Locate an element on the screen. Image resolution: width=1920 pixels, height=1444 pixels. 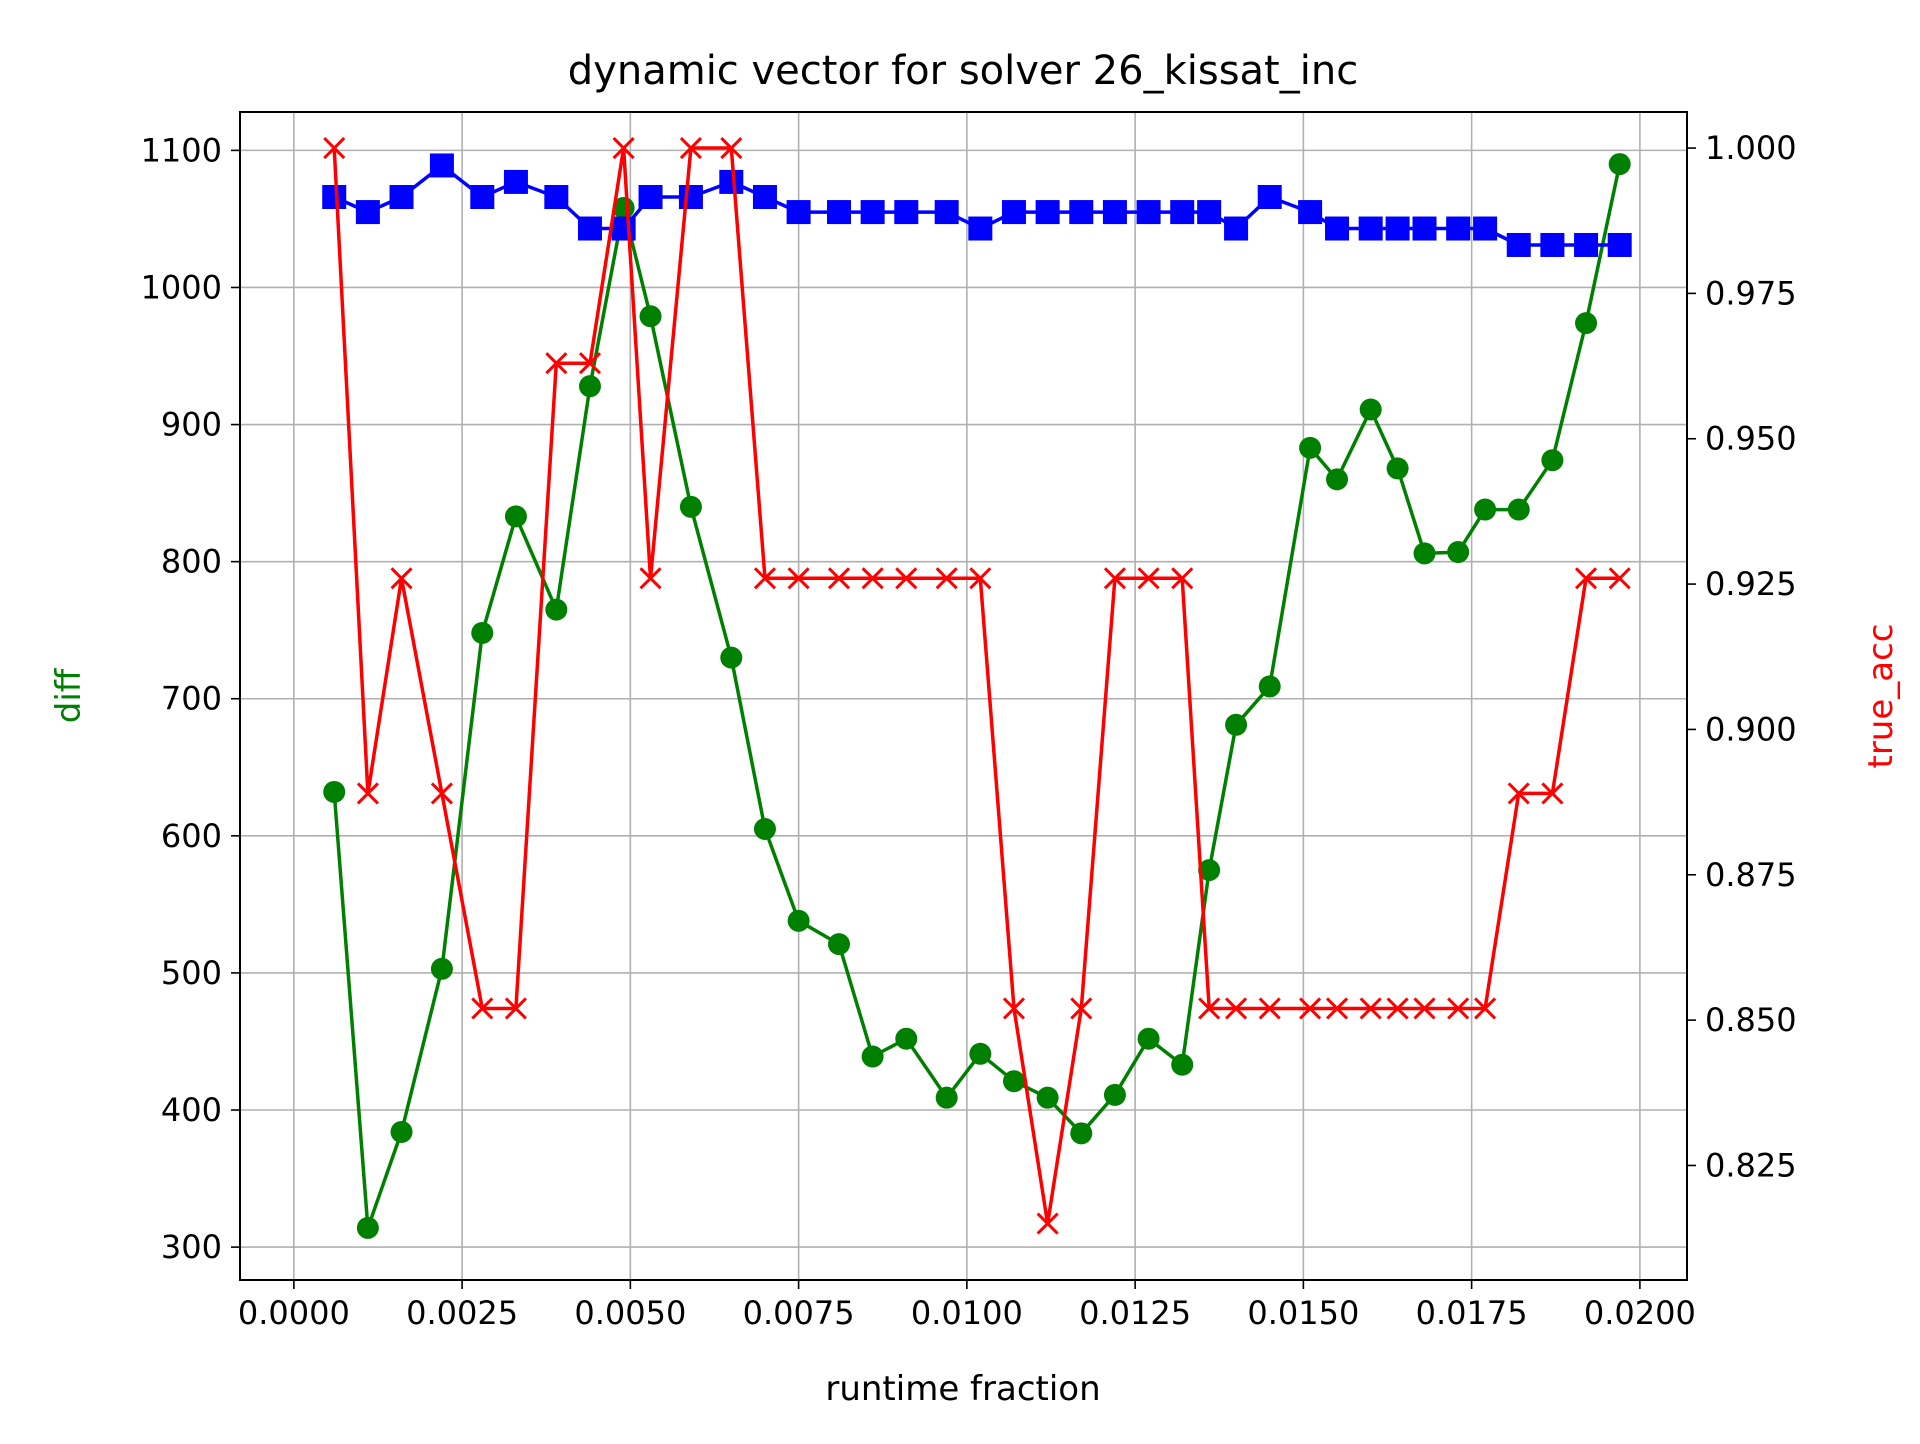
y2-tick-label: 0.900 is located at coordinates (1751, 729).